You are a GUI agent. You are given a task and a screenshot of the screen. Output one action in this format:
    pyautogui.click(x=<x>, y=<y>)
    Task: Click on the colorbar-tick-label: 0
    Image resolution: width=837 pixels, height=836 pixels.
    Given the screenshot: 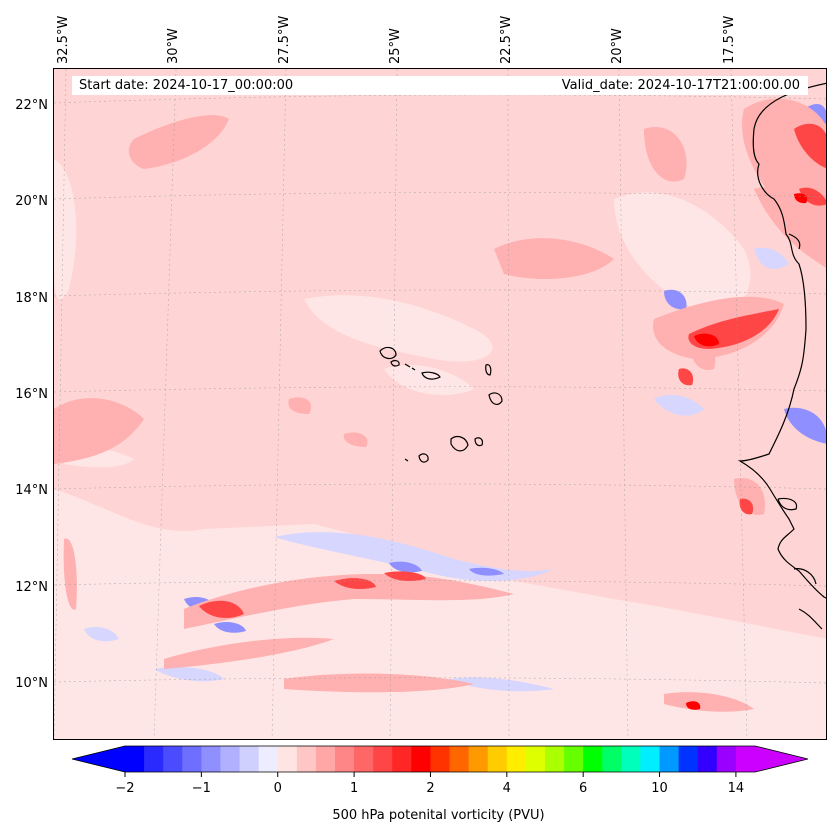 What is the action you would take?
    pyautogui.click(x=277, y=788)
    